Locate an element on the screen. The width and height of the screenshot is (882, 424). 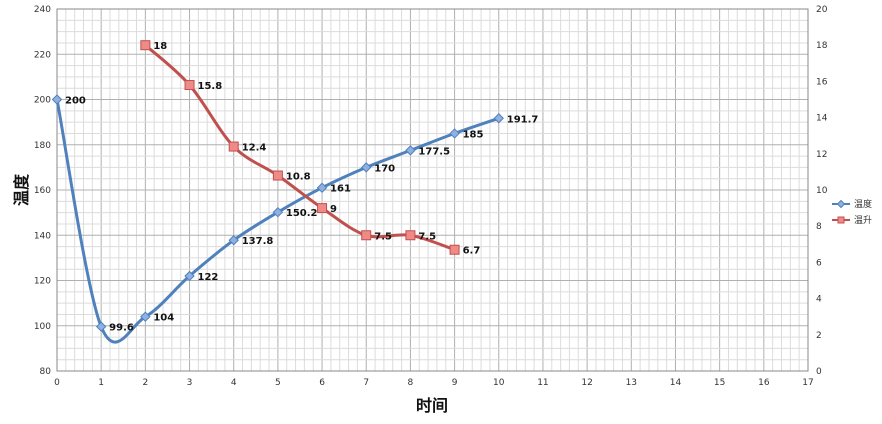
y2-tick-label: 10 is located at coordinates (822, 191).